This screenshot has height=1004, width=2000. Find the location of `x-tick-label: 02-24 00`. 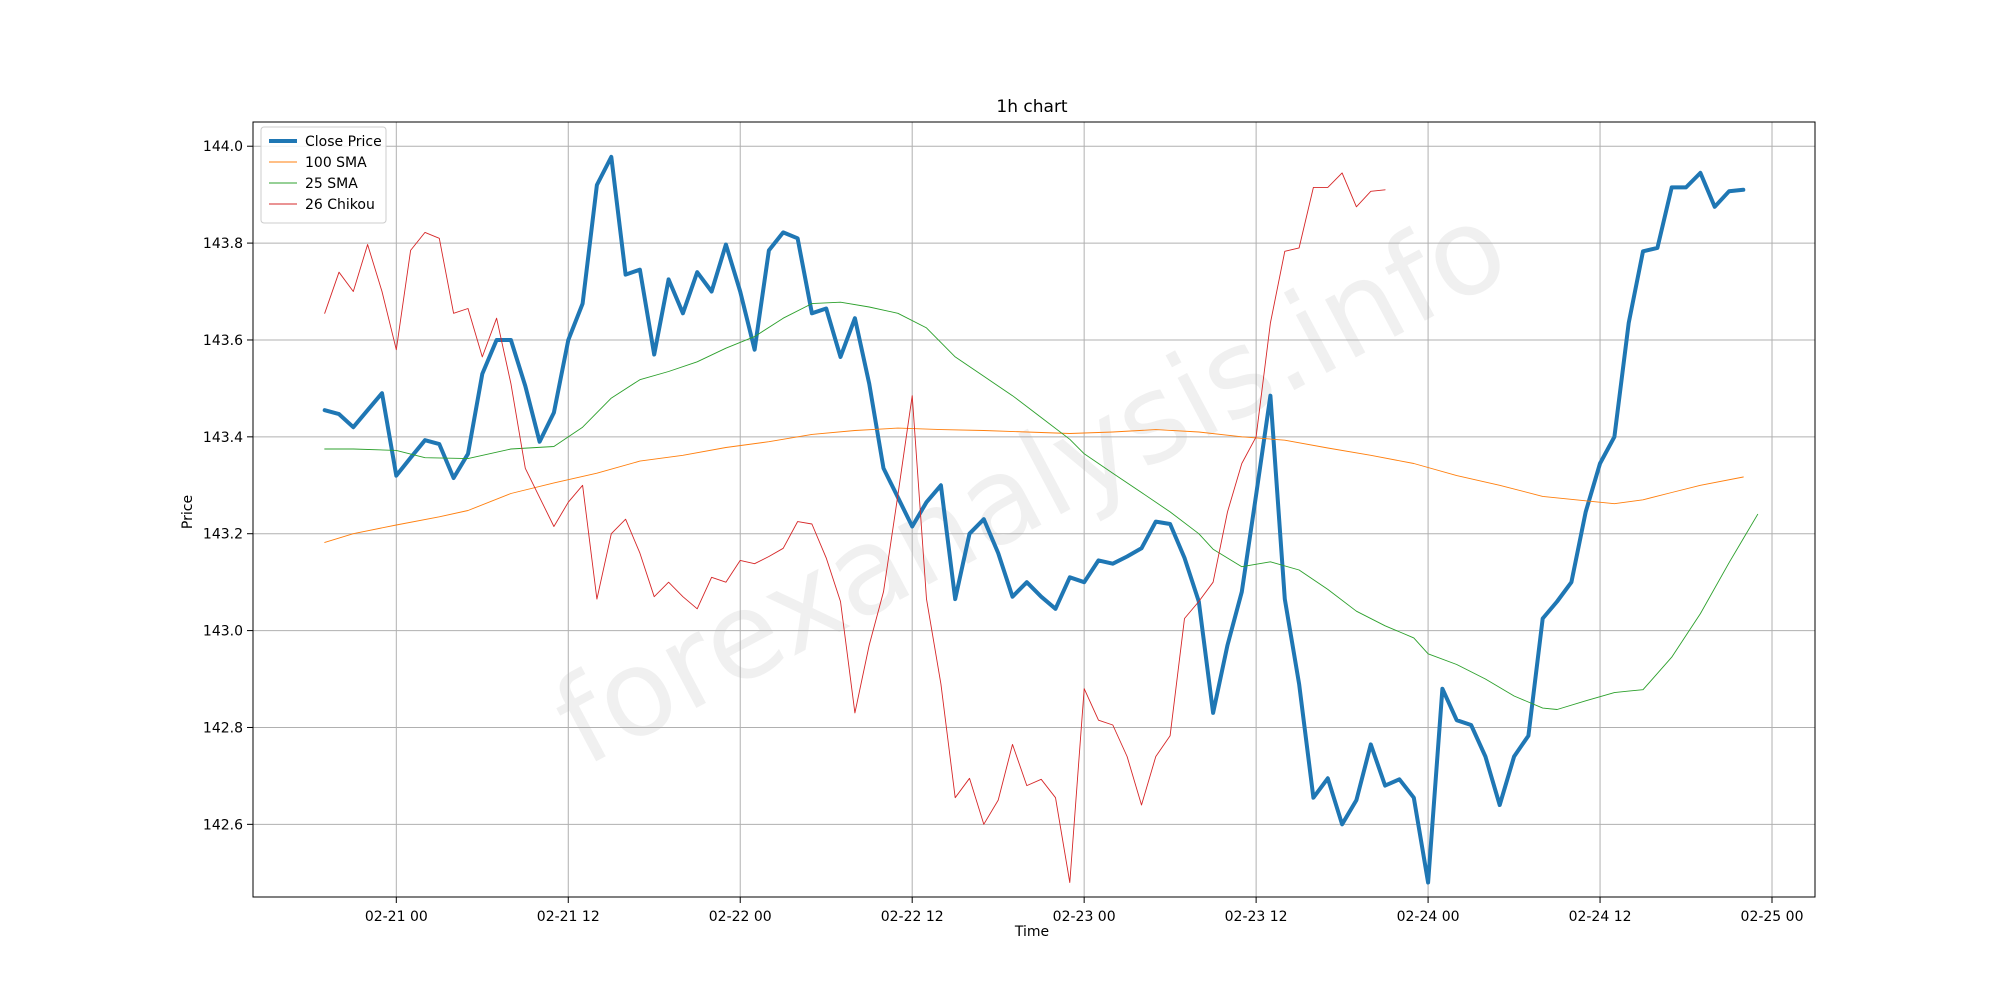

x-tick-label: 02-24 00 is located at coordinates (1428, 917).